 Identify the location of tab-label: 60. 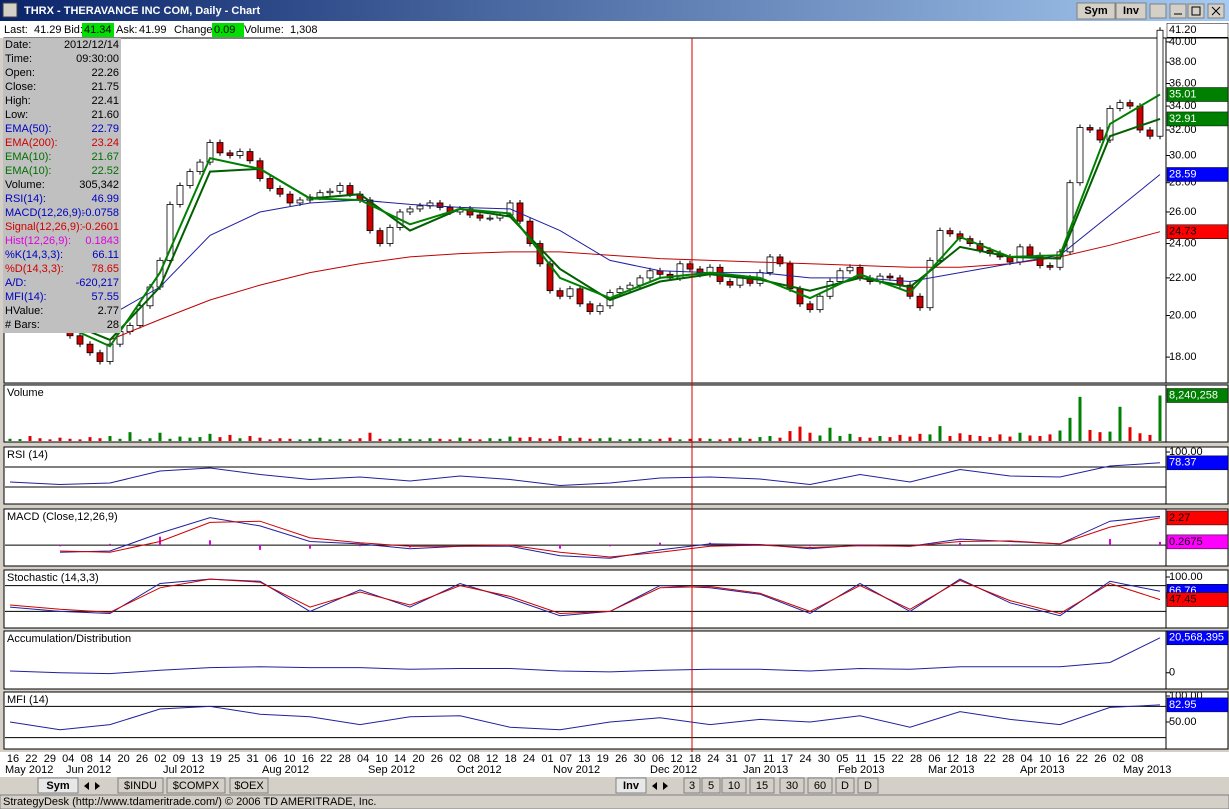
(820, 786).